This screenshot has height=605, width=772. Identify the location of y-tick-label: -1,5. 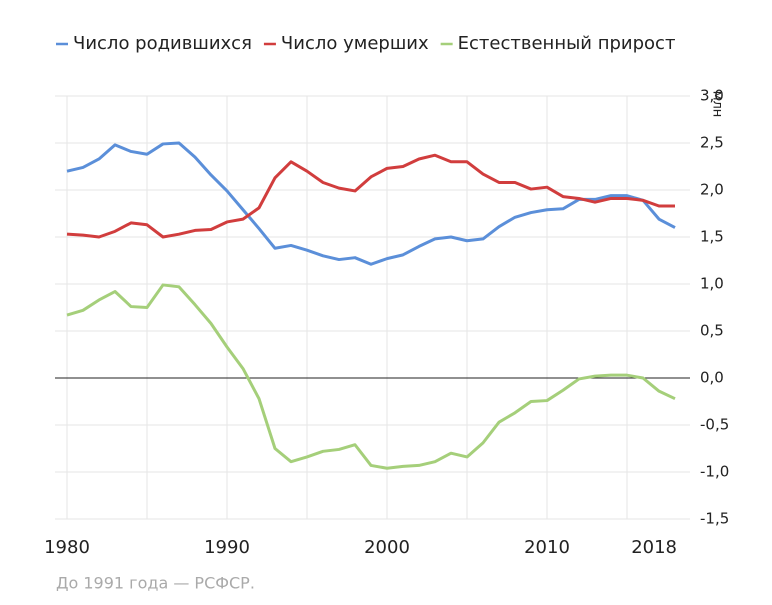
(714, 519).